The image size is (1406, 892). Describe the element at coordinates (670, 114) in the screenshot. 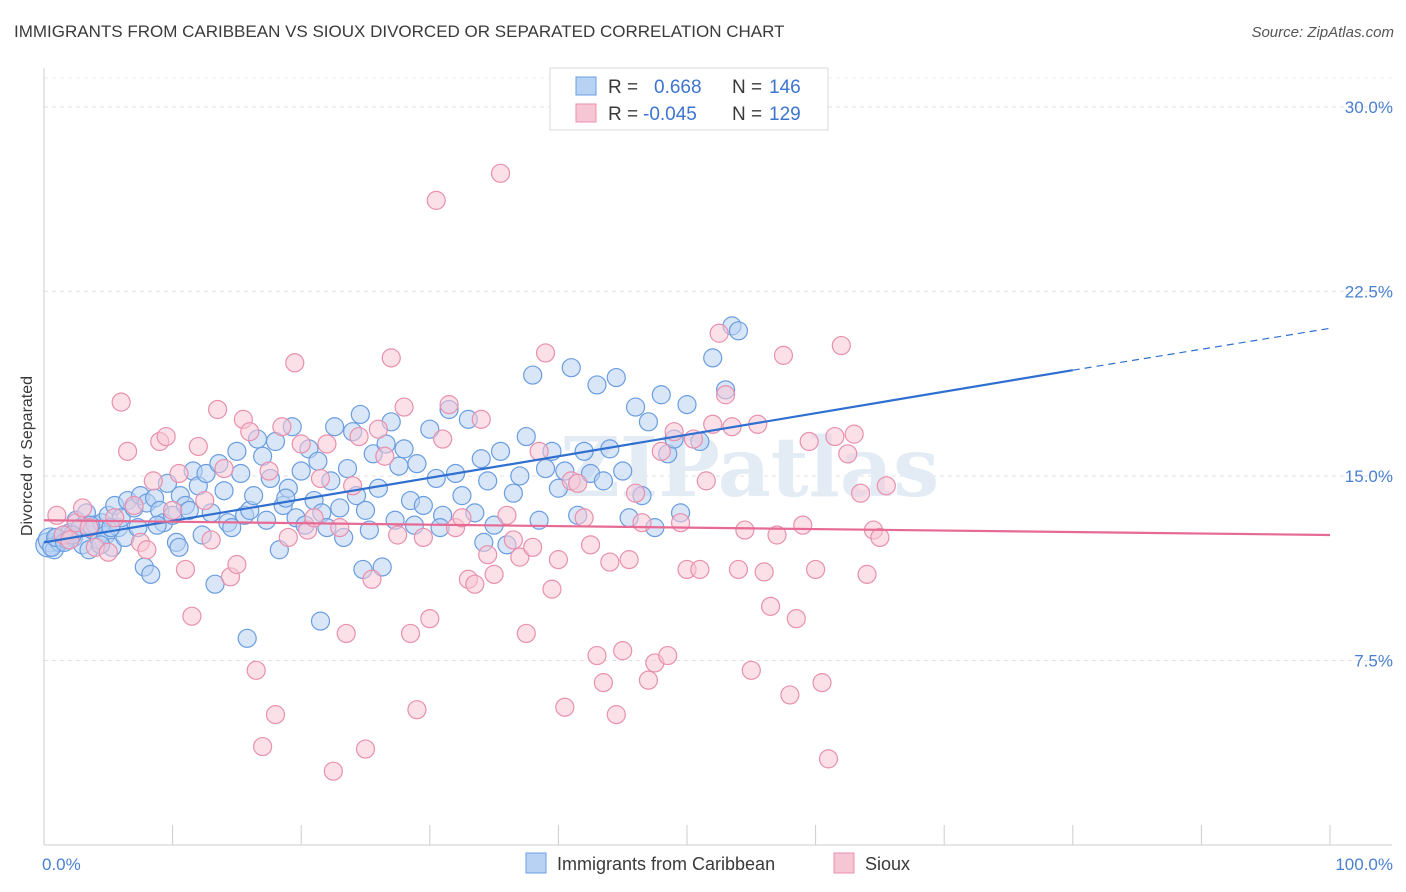

I see `legend-r-value: -0.045` at that location.